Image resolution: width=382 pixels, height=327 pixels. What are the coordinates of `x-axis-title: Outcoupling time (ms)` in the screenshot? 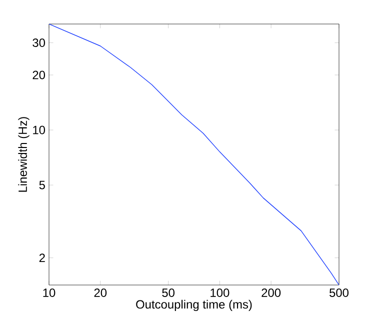 It's located at (194, 305).